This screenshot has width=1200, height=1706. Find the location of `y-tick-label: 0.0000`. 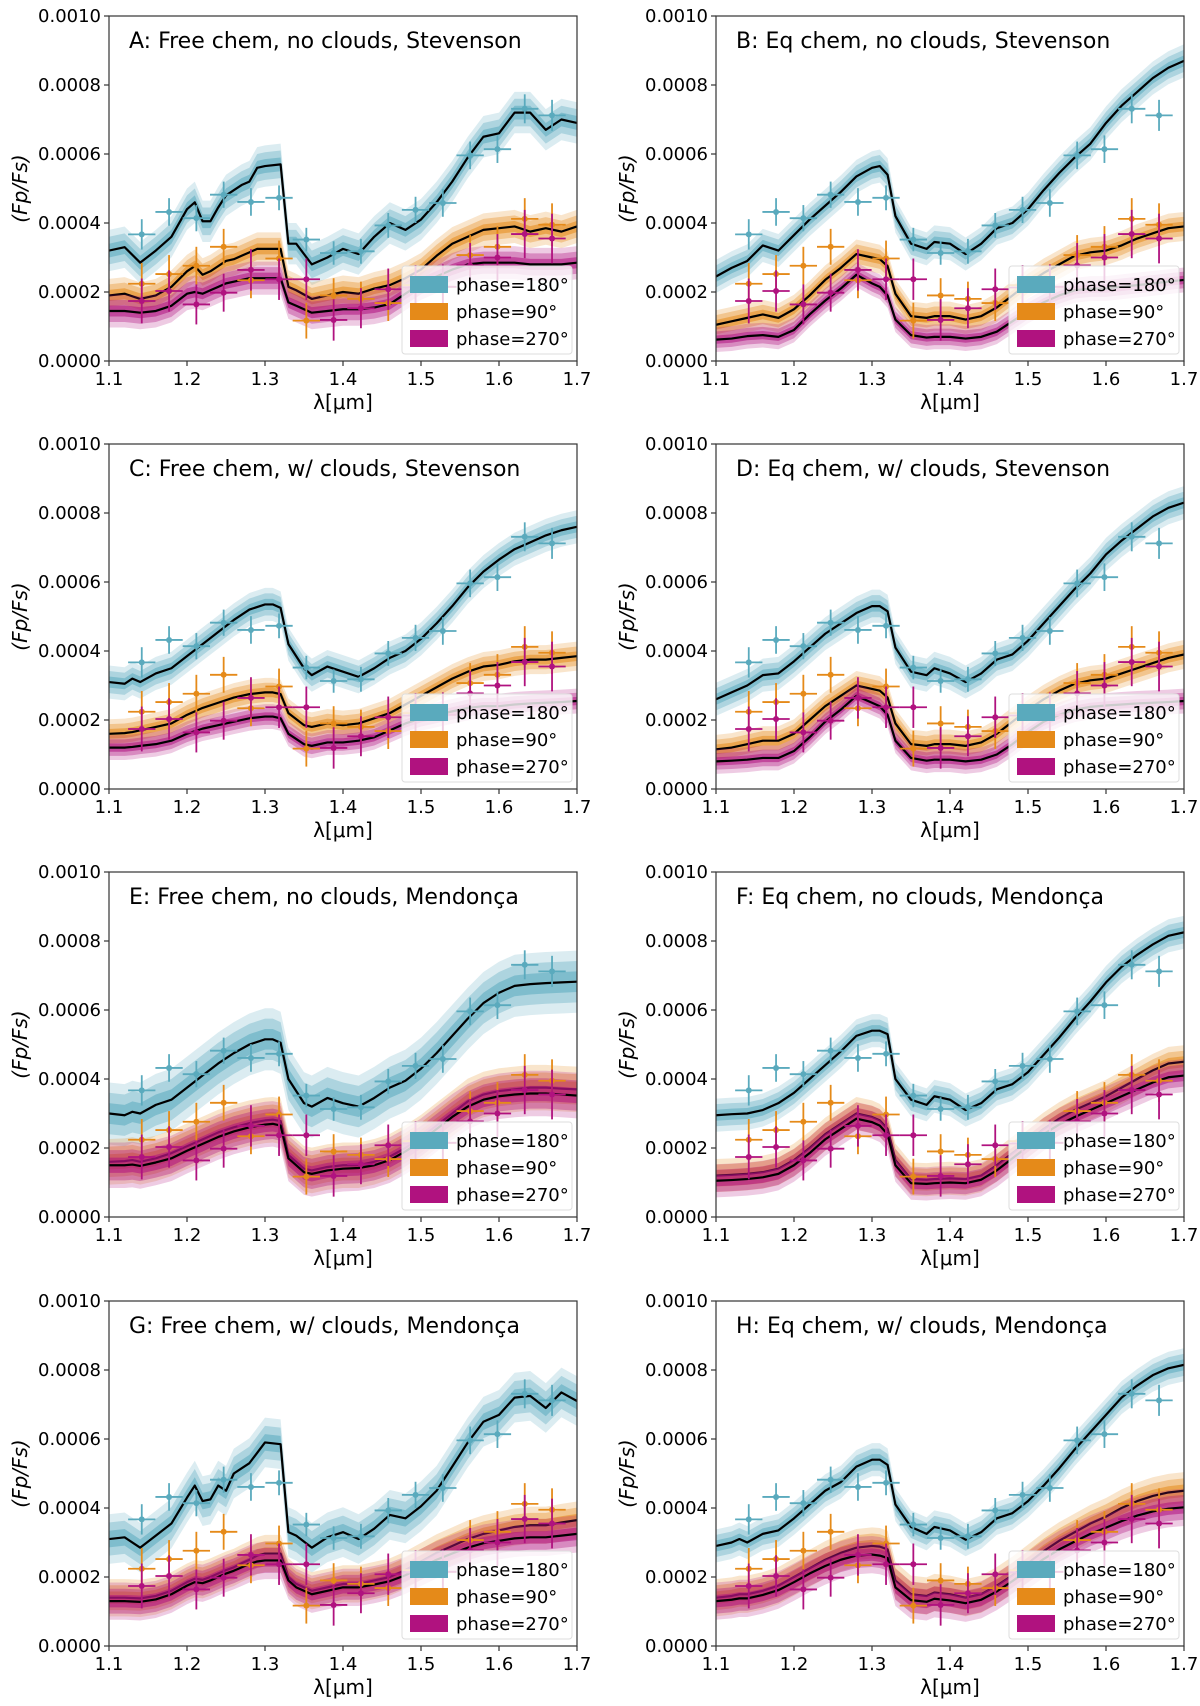

y-tick-label: 0.0000 is located at coordinates (676, 1217).